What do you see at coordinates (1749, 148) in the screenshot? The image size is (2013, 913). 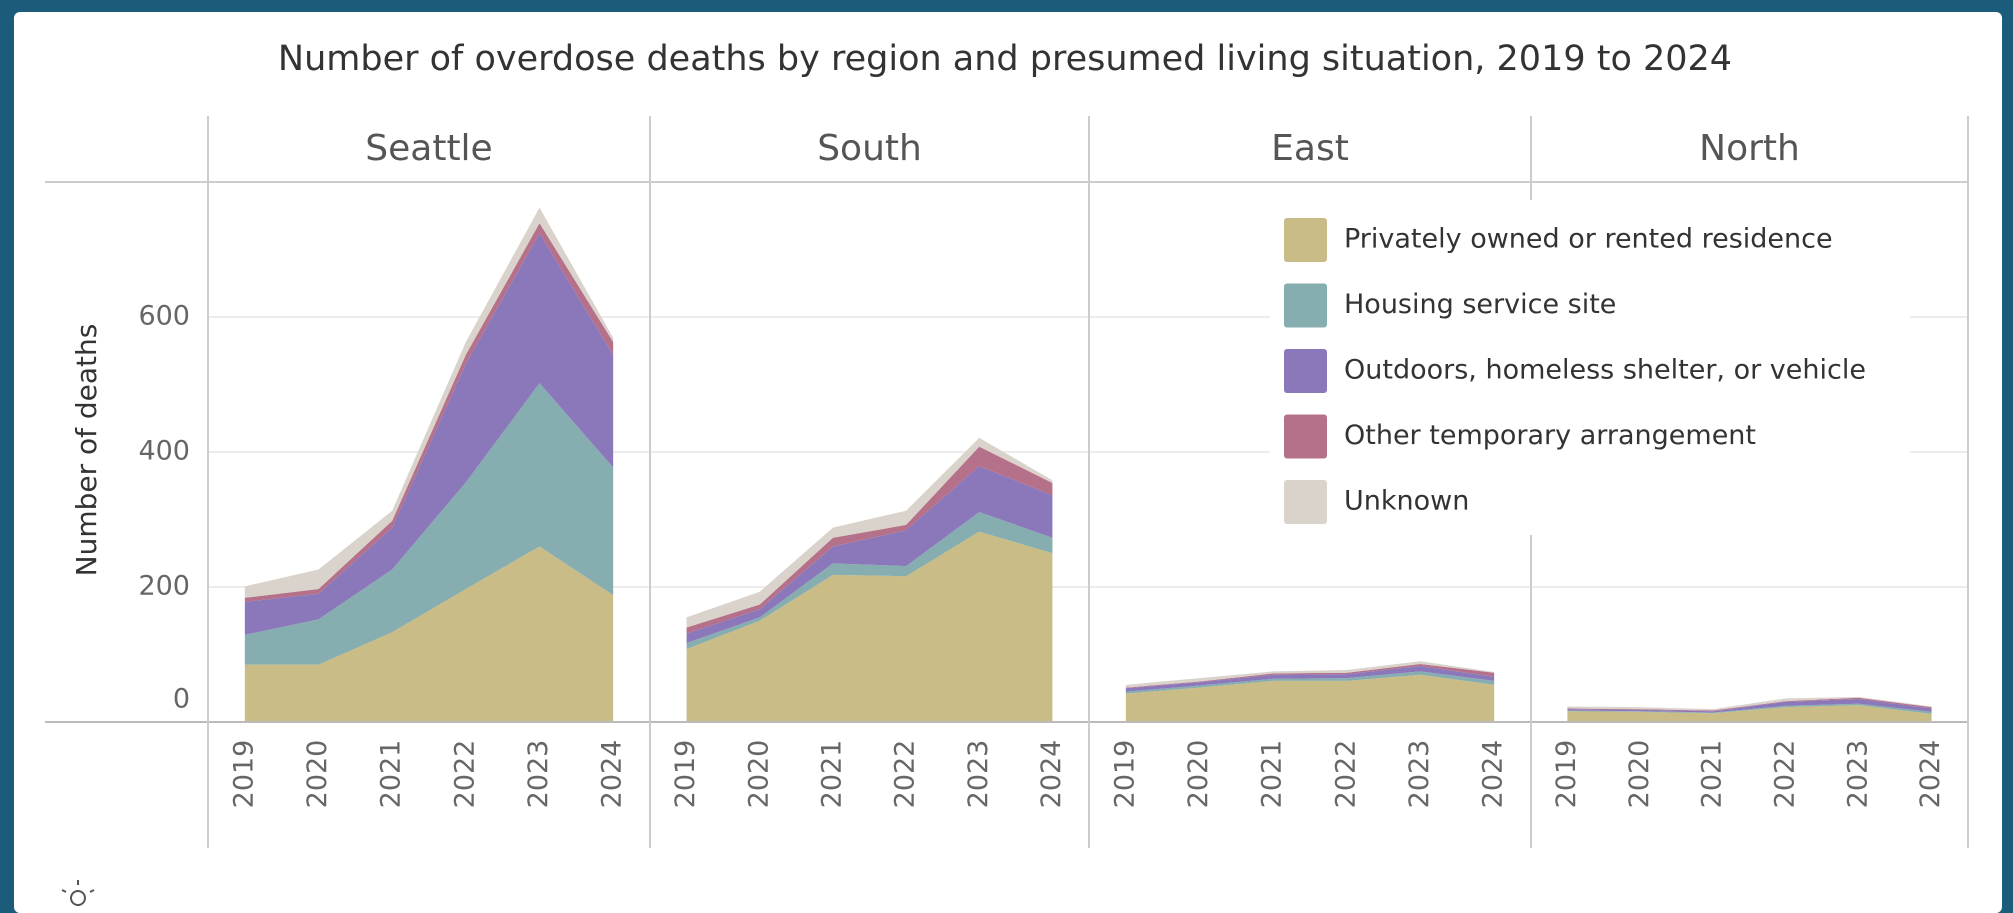 I see `facet-label: North` at bounding box center [1749, 148].